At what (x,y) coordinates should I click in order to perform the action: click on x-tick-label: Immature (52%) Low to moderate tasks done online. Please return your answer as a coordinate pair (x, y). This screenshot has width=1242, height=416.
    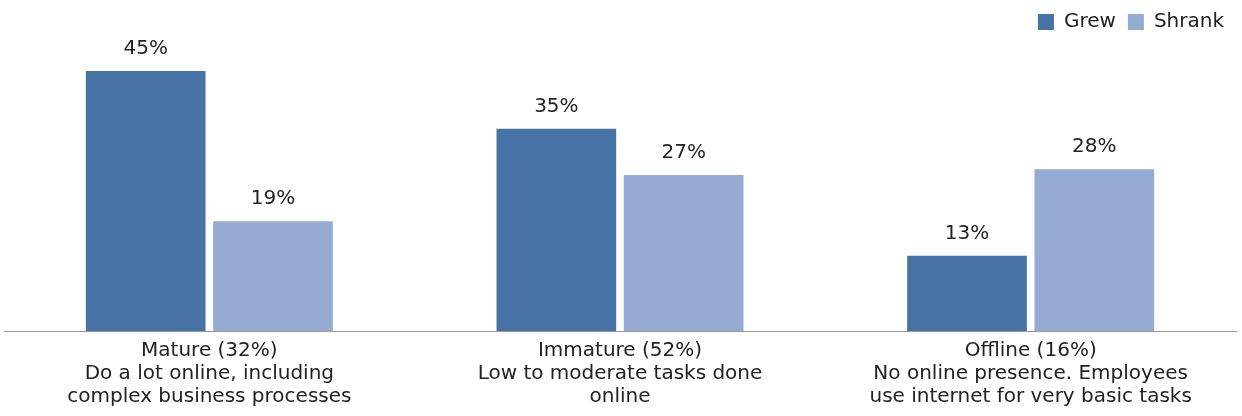
    Looking at the image, I should click on (620, 371).